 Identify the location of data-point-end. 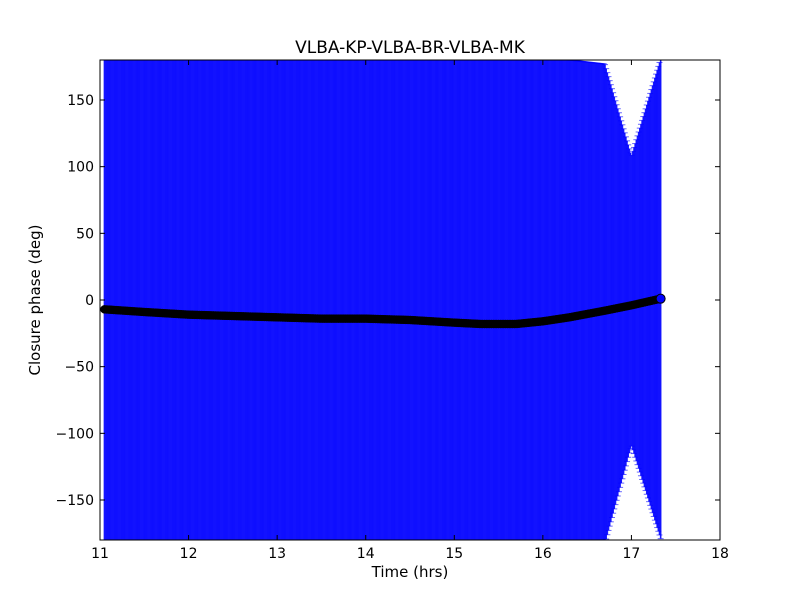
(660, 298).